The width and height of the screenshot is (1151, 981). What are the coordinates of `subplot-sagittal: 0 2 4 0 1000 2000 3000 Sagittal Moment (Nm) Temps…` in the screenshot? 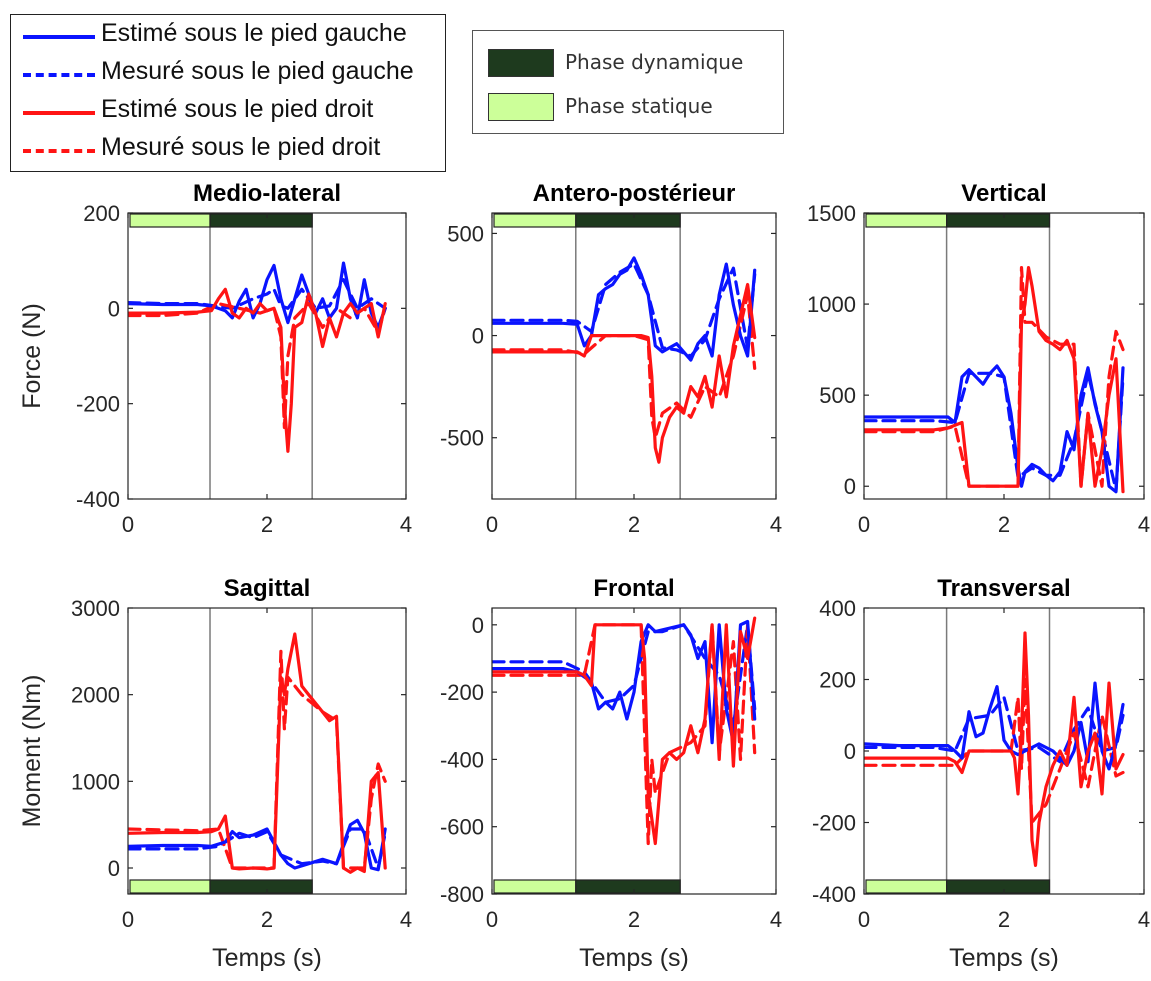 It's located at (215, 773).